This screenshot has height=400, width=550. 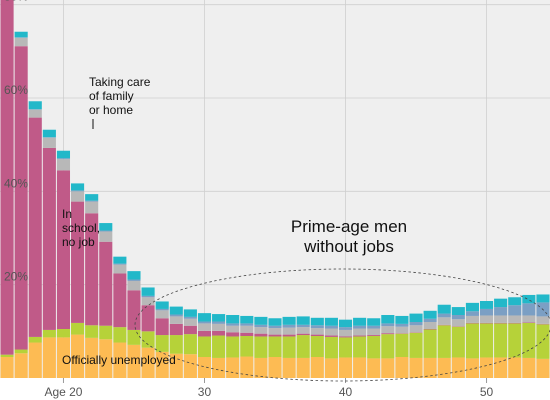 What do you see at coordinates (120, 82) in the screenshot?
I see `care-label-line-1: Taking care` at bounding box center [120, 82].